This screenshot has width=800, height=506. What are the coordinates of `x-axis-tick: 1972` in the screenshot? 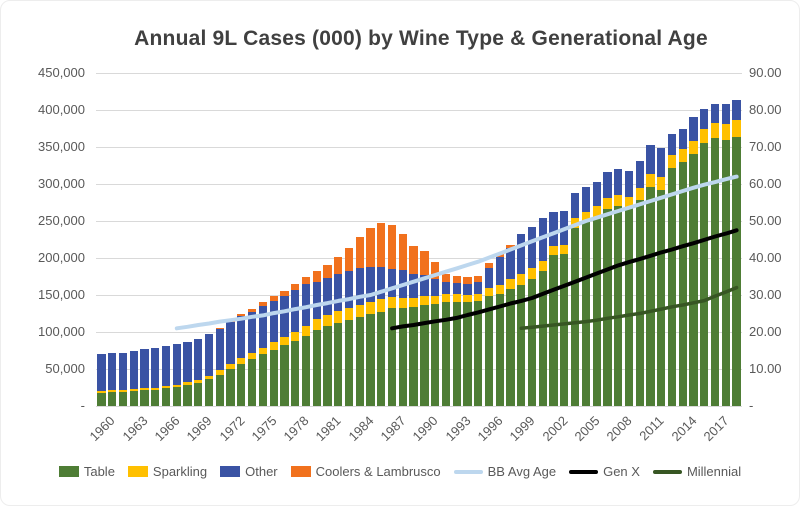 It's located at (232, 429).